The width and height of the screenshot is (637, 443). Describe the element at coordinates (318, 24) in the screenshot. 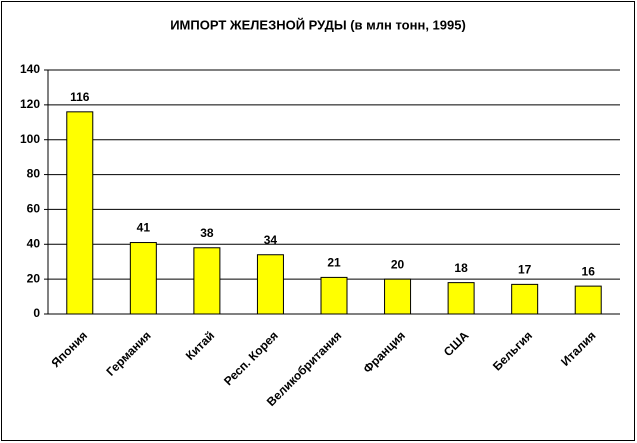

I see `chart-title: ИМПОРТ ЖЕЛЕЗНОЙ РУДЫ (в млн тонн, 1995)` at that location.